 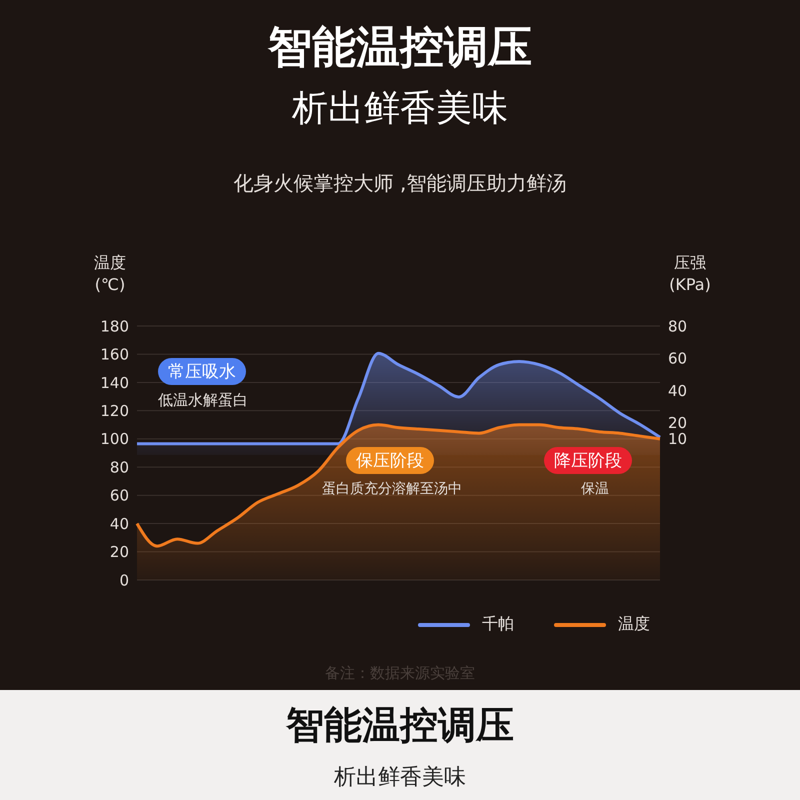 I want to click on chart-title: 智能温控调压, so click(x=399, y=48).